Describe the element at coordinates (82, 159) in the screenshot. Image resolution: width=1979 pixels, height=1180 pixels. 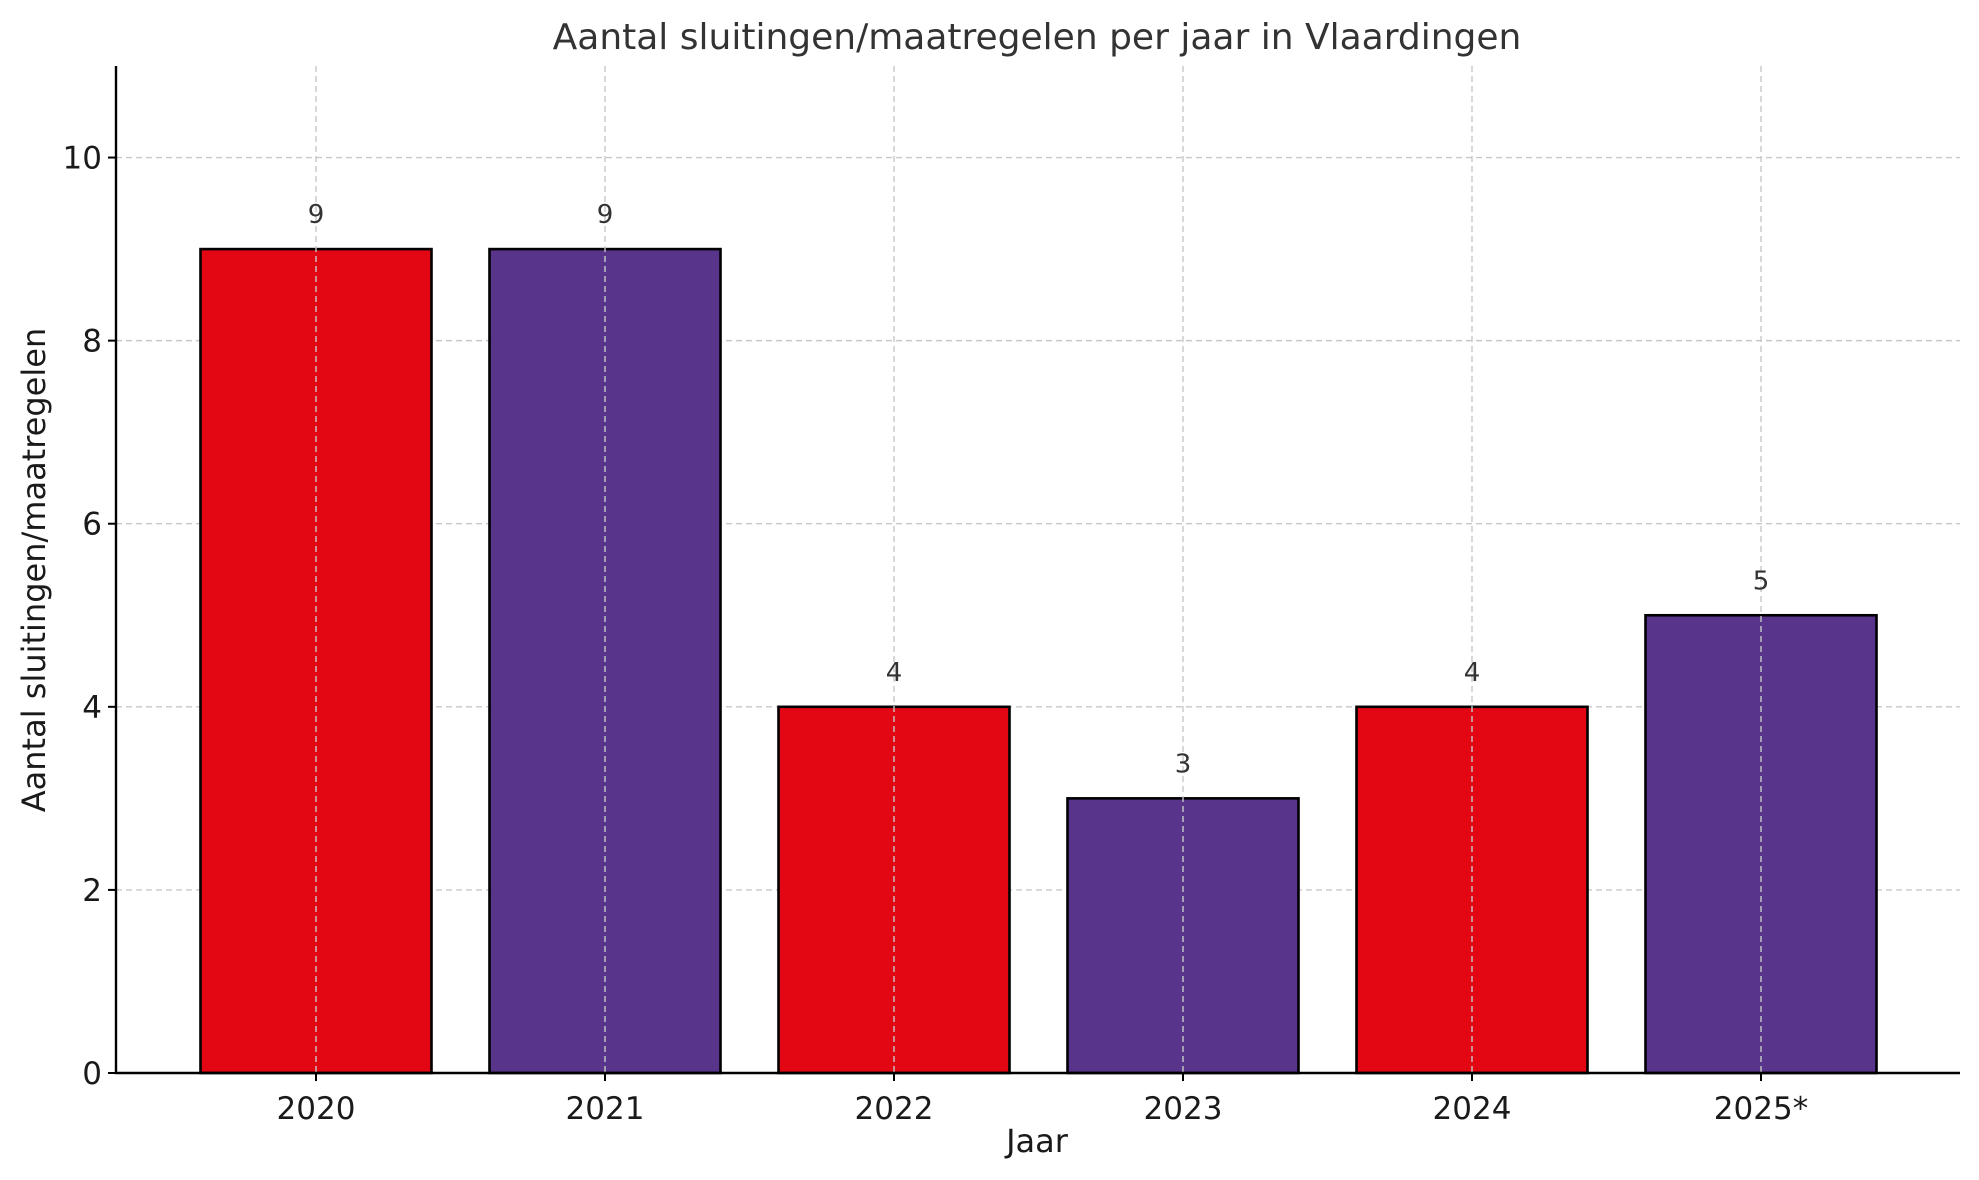
I see `y-tick-label: 10` at that location.